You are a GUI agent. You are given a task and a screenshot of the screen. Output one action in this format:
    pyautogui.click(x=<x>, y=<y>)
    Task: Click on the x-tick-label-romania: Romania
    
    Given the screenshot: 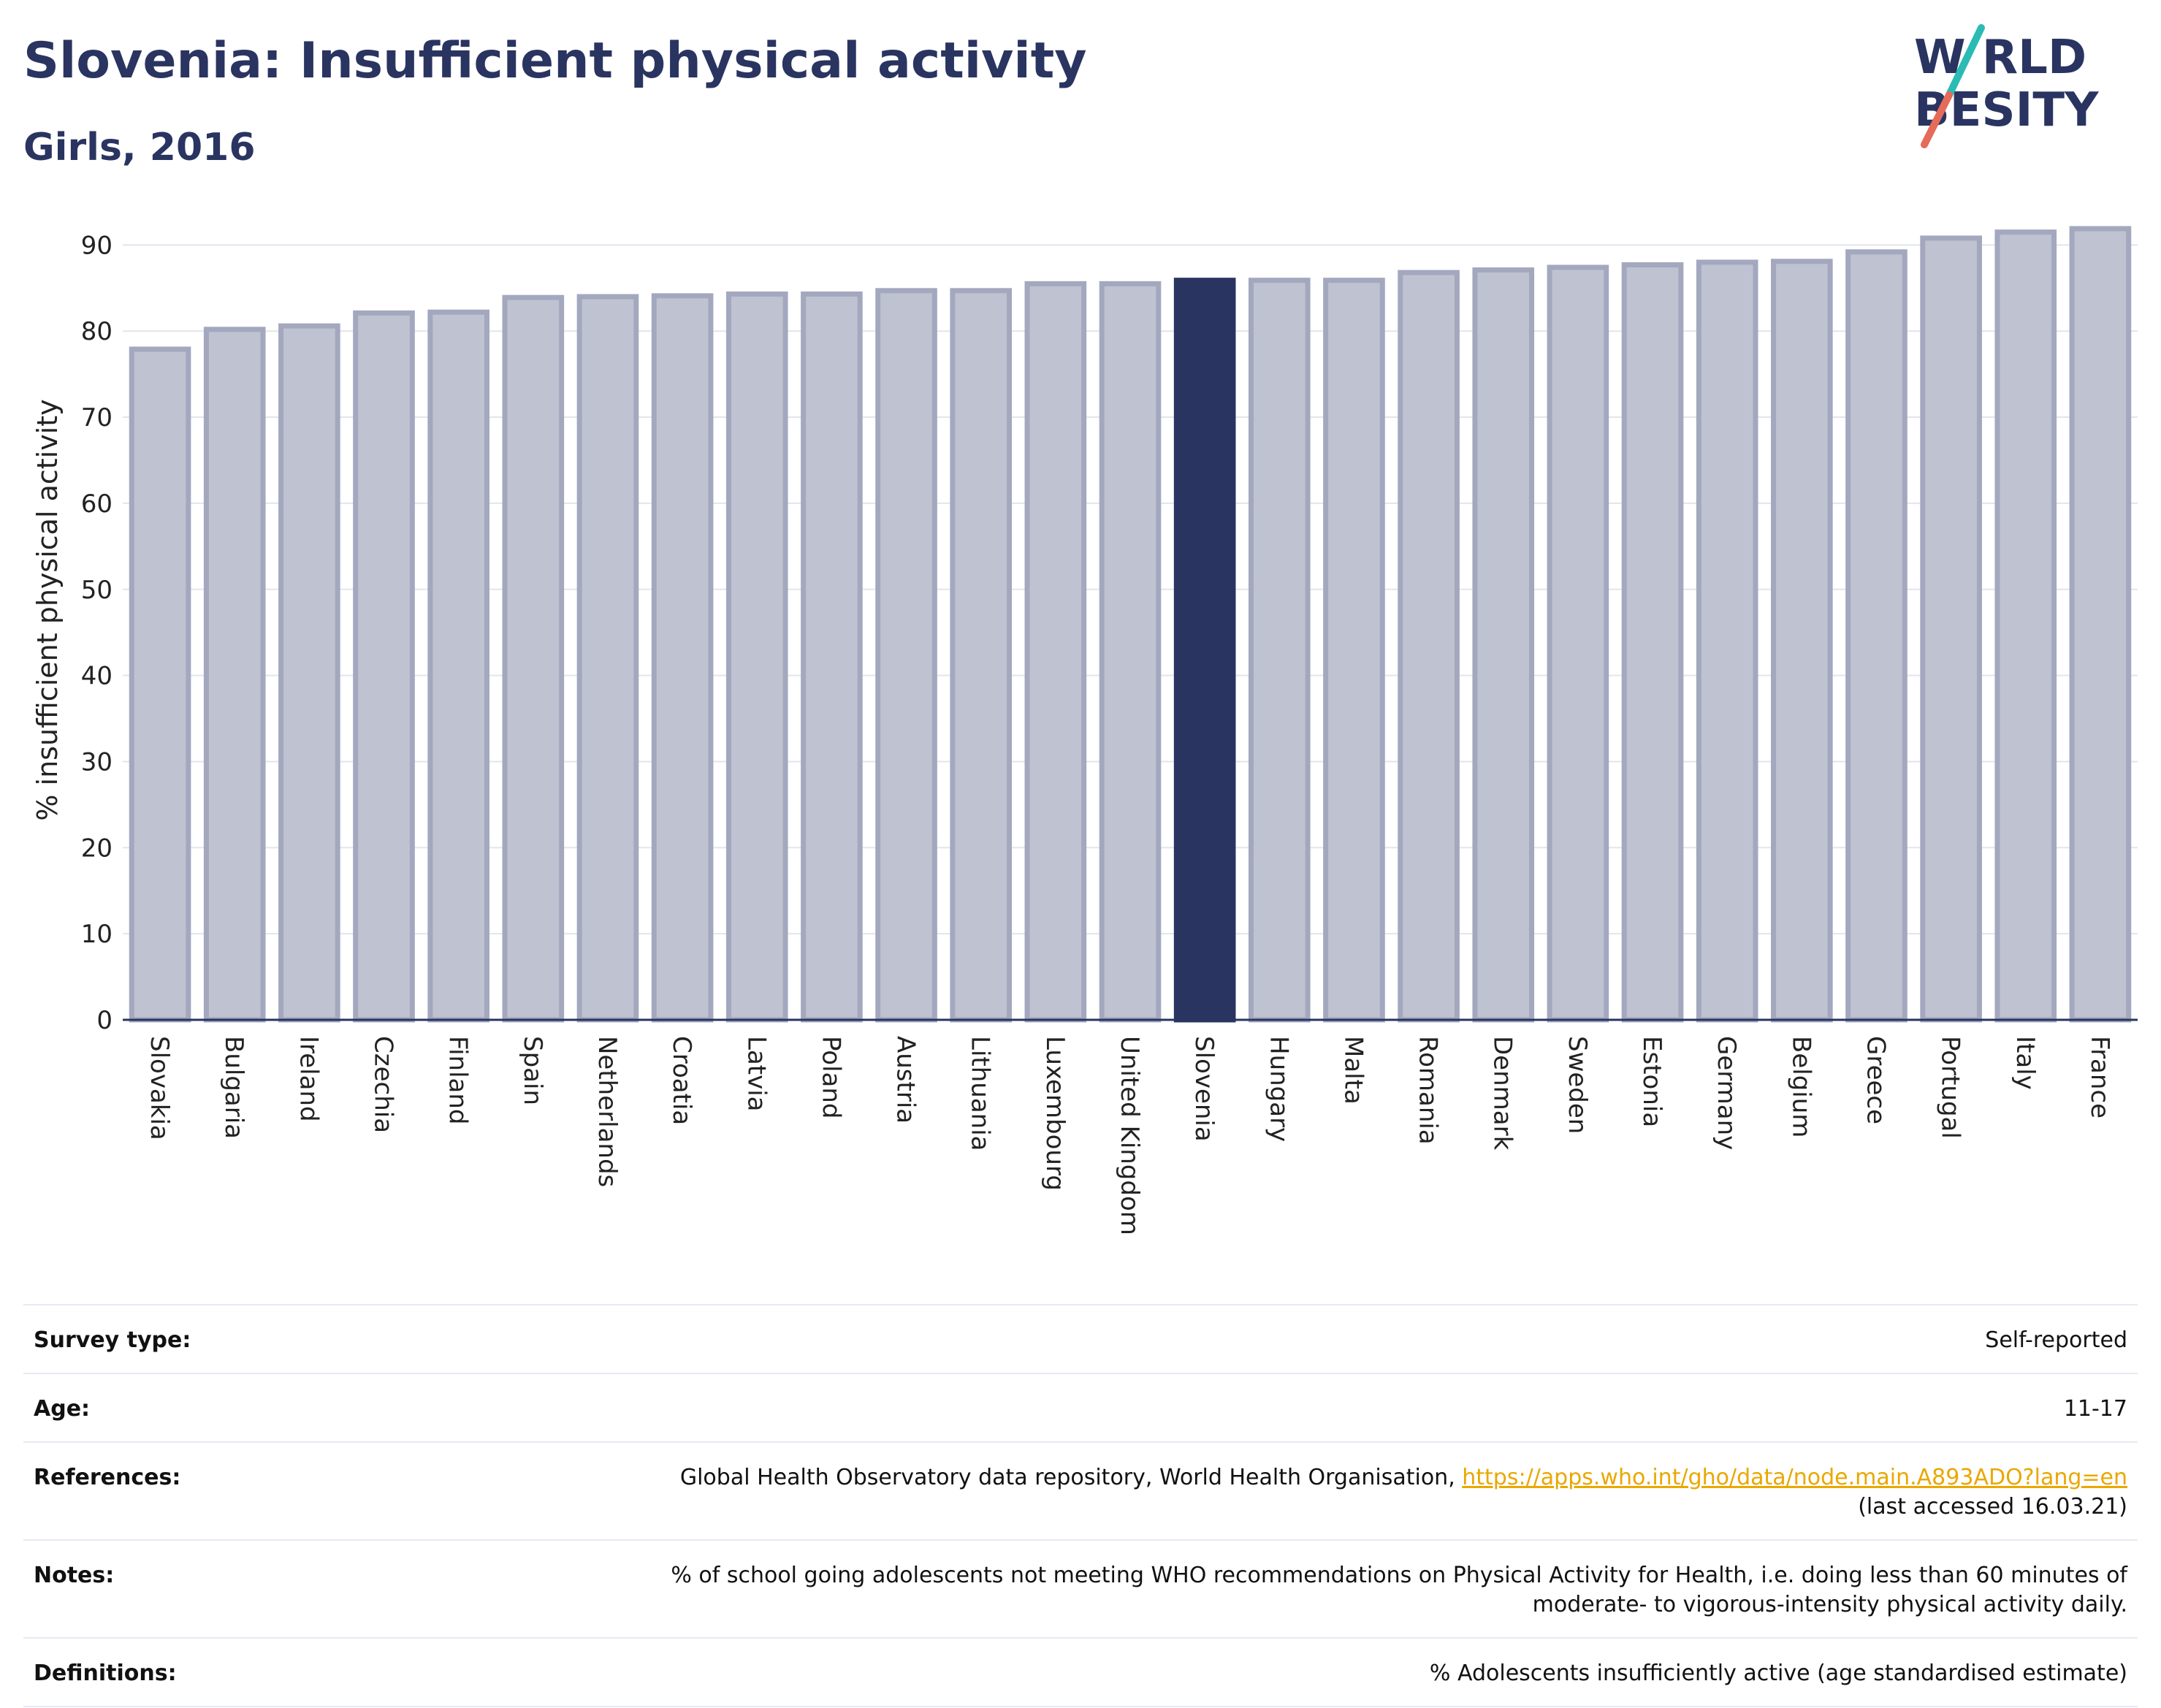 What is the action you would take?
    pyautogui.click(x=1428, y=1091)
    